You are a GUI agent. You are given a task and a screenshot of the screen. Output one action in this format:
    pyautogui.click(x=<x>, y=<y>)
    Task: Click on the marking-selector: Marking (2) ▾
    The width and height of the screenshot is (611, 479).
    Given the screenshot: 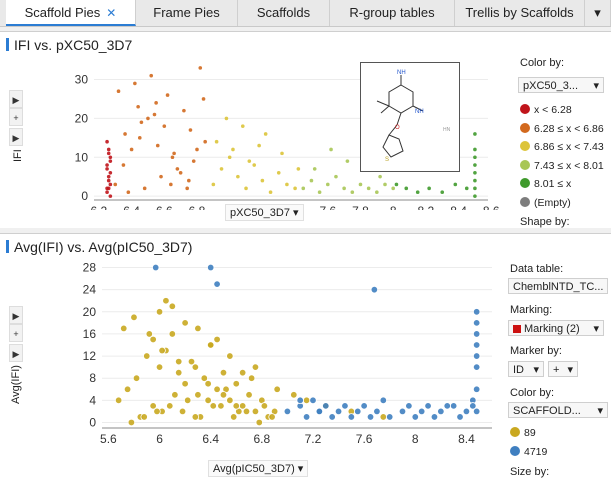 What is the action you would take?
    pyautogui.click(x=556, y=328)
    